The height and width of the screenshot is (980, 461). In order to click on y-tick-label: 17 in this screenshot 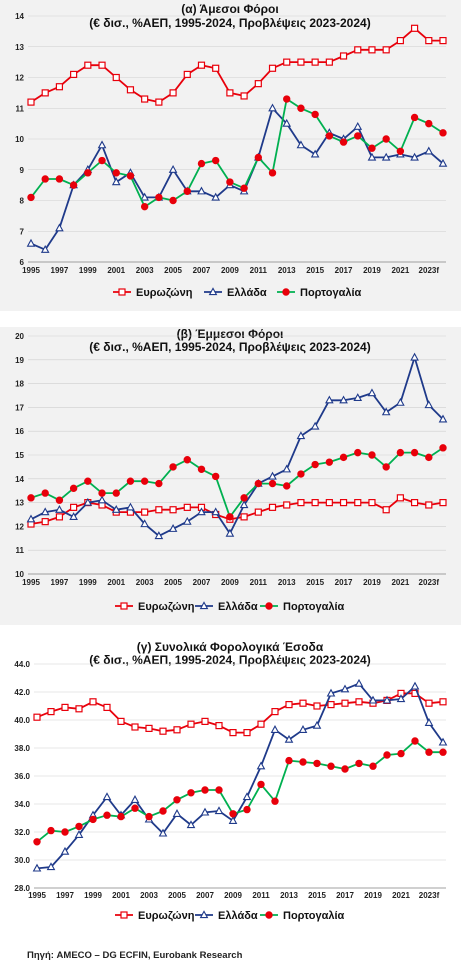, I will do `click(19, 407)`.